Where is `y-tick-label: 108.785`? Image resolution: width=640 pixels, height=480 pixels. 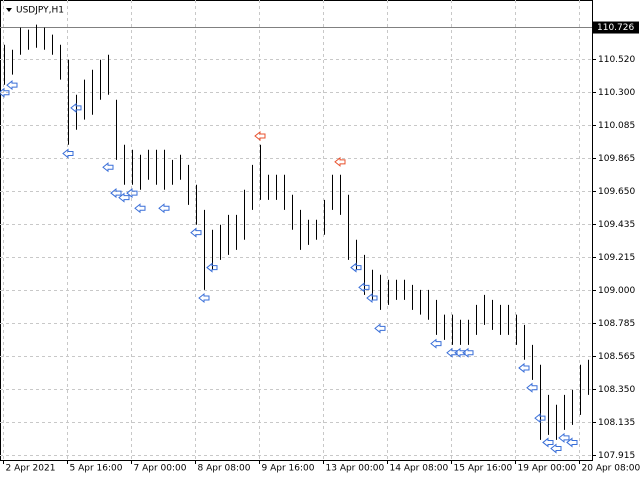
y-tick-label: 108.785 is located at coordinates (616, 324).